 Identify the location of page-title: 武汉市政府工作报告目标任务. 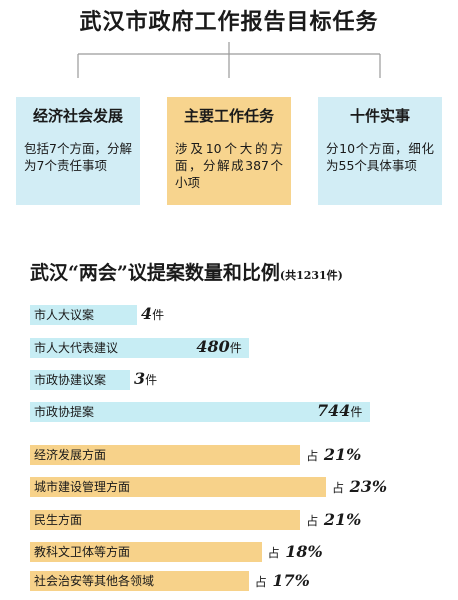
(229, 22).